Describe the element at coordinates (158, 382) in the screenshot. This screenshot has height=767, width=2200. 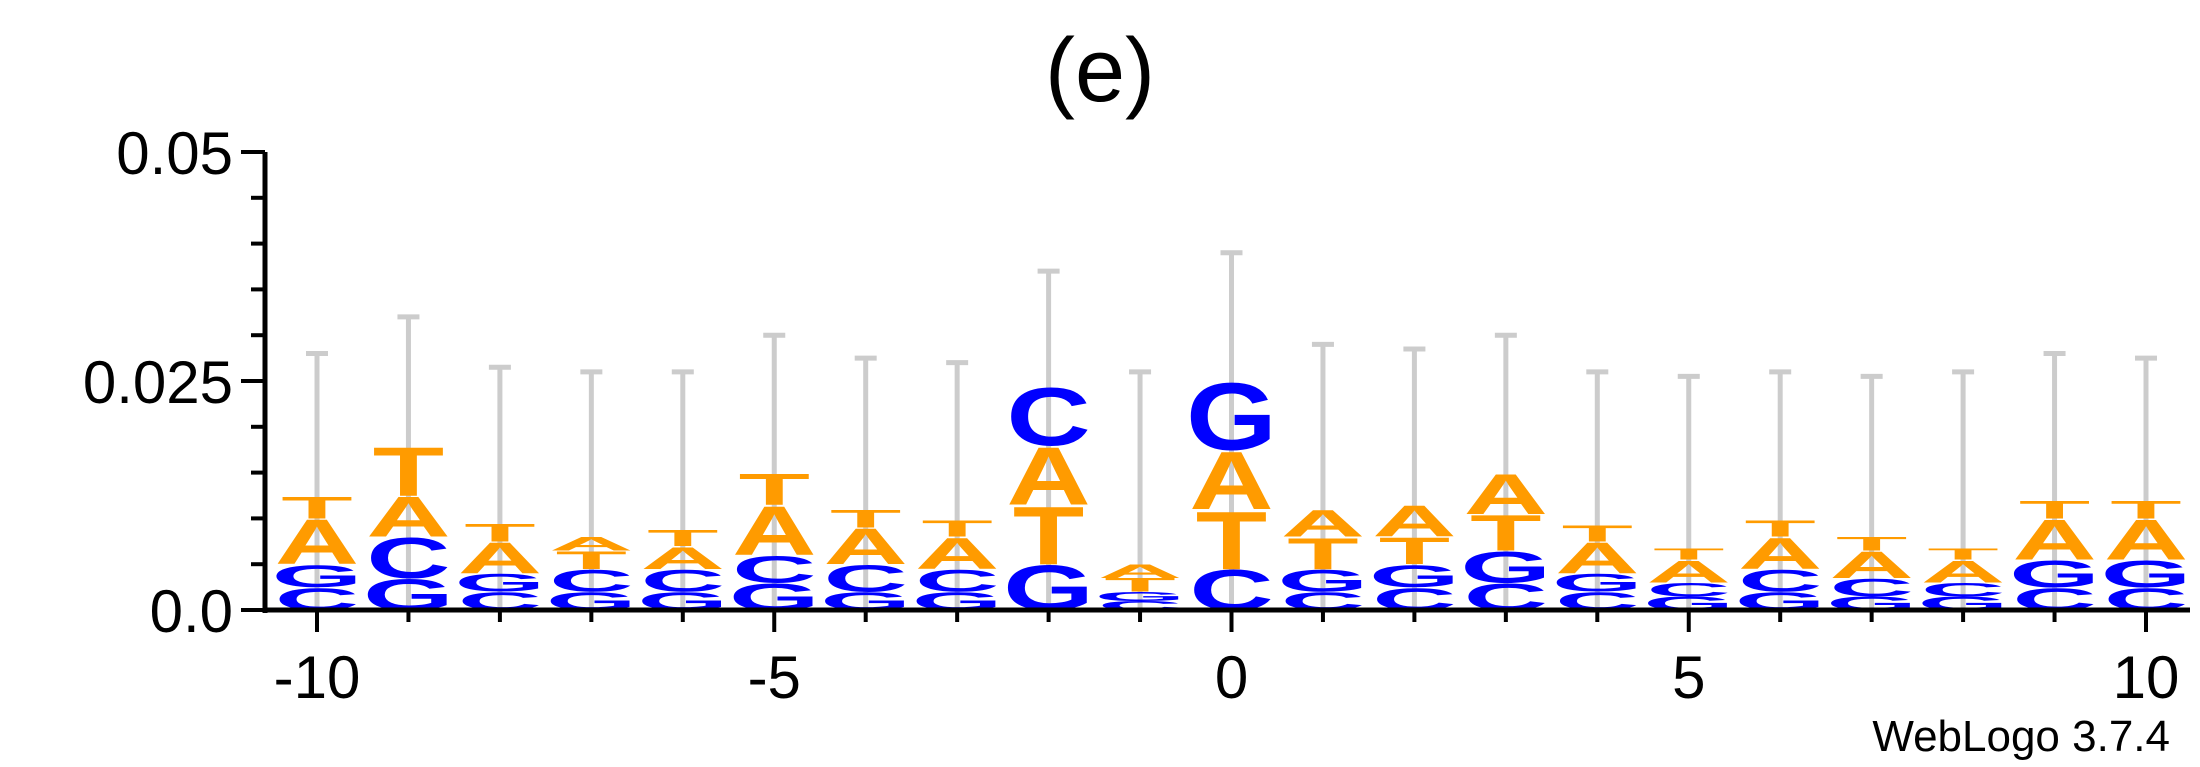
I see `y-tick-label: 0.025` at that location.